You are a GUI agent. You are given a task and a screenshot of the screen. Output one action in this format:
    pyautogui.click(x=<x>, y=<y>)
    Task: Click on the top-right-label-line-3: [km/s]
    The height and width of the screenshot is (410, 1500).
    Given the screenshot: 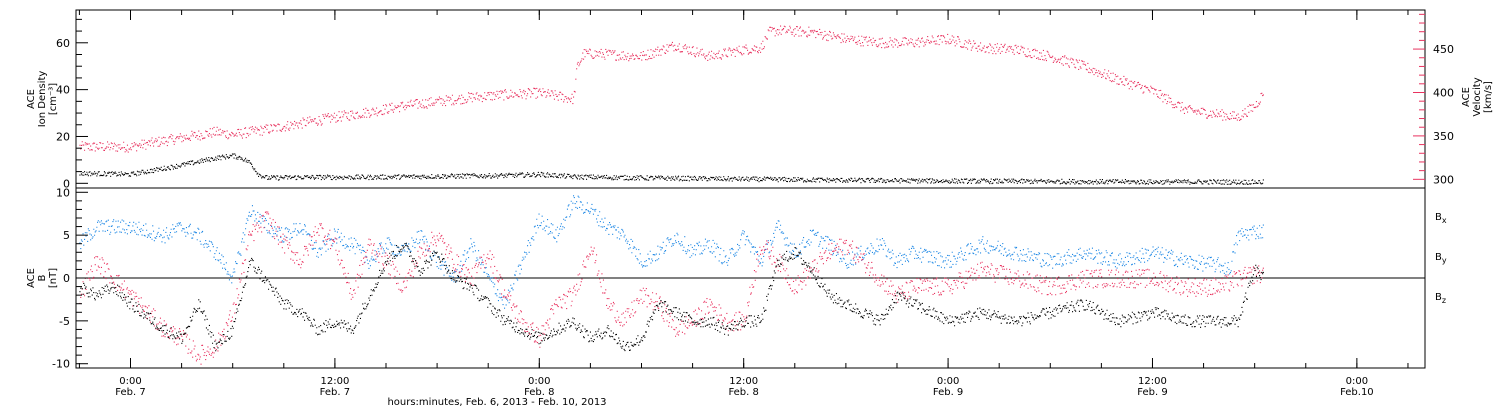 What is the action you would take?
    pyautogui.click(x=1488, y=97)
    